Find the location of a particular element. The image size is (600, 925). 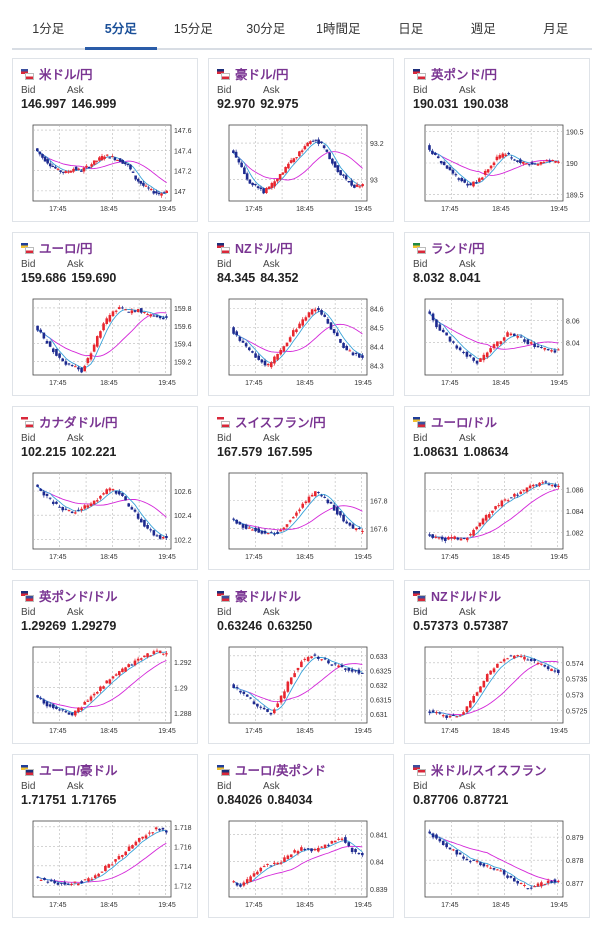

pair-name: 豪ドル/円 is located at coordinates (262, 74).